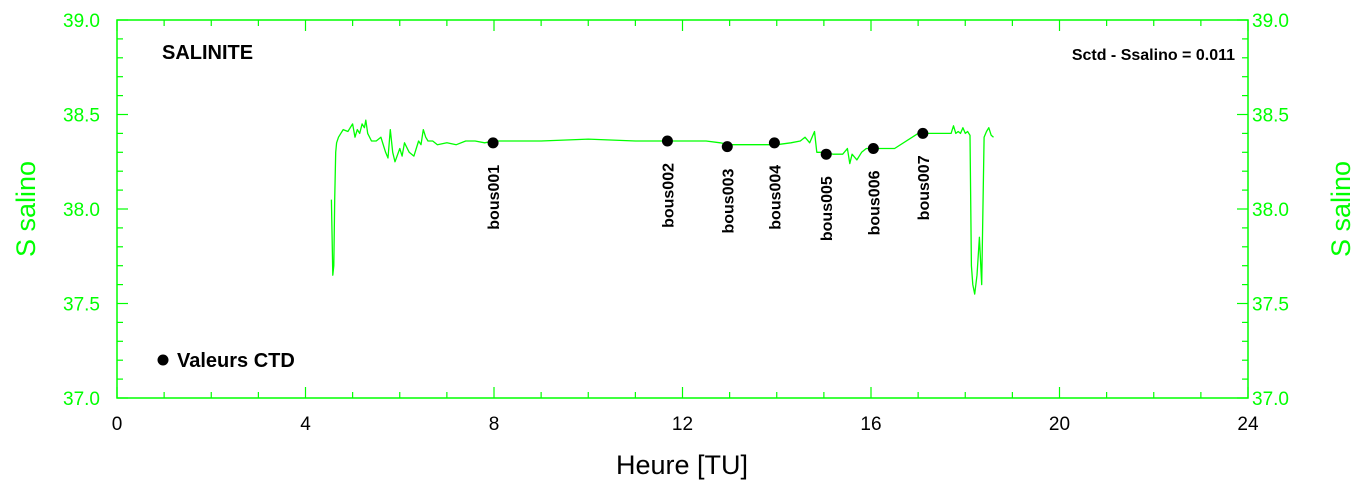 The image size is (1370, 483). Describe the element at coordinates (1153, 55) in the screenshot. I see `difference-annotation: Sctd - Ssalino = 0.011` at that location.